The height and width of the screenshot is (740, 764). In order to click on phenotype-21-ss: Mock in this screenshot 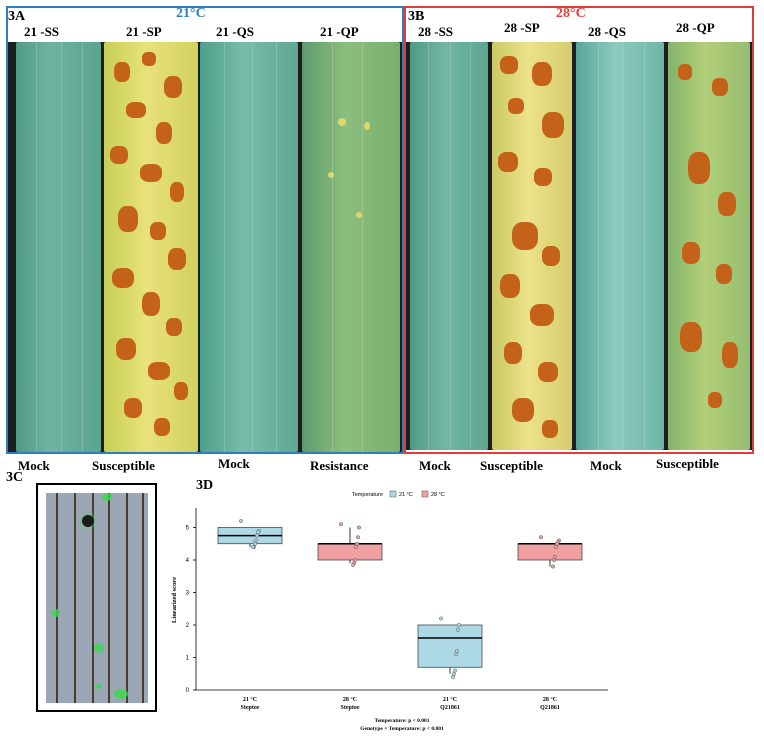, I will do `click(34, 465)`.